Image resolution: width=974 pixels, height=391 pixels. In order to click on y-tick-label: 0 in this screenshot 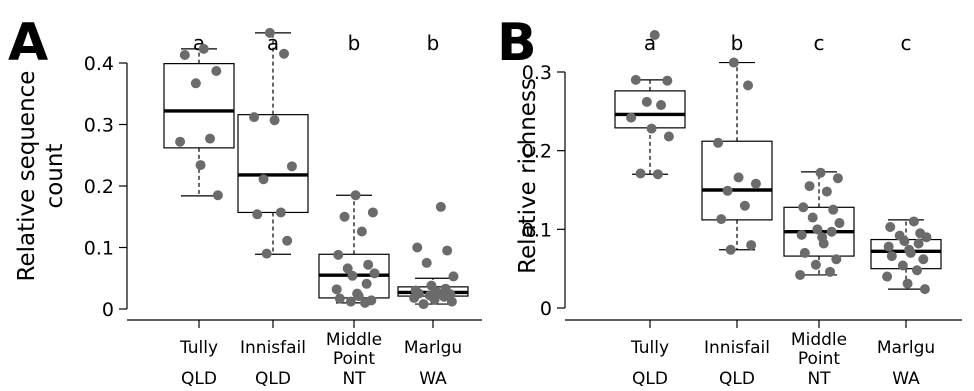, I will do `click(546, 309)`.